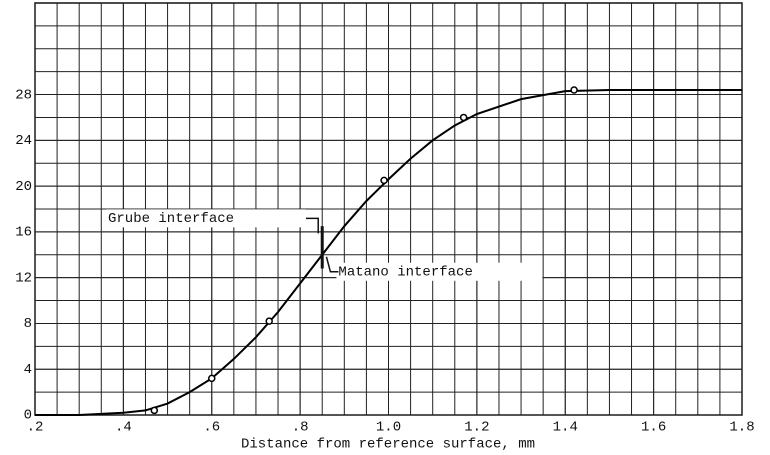 This screenshot has height=455, width=770. What do you see at coordinates (211, 428) in the screenshot?
I see `x-tick-label: .6` at bounding box center [211, 428].